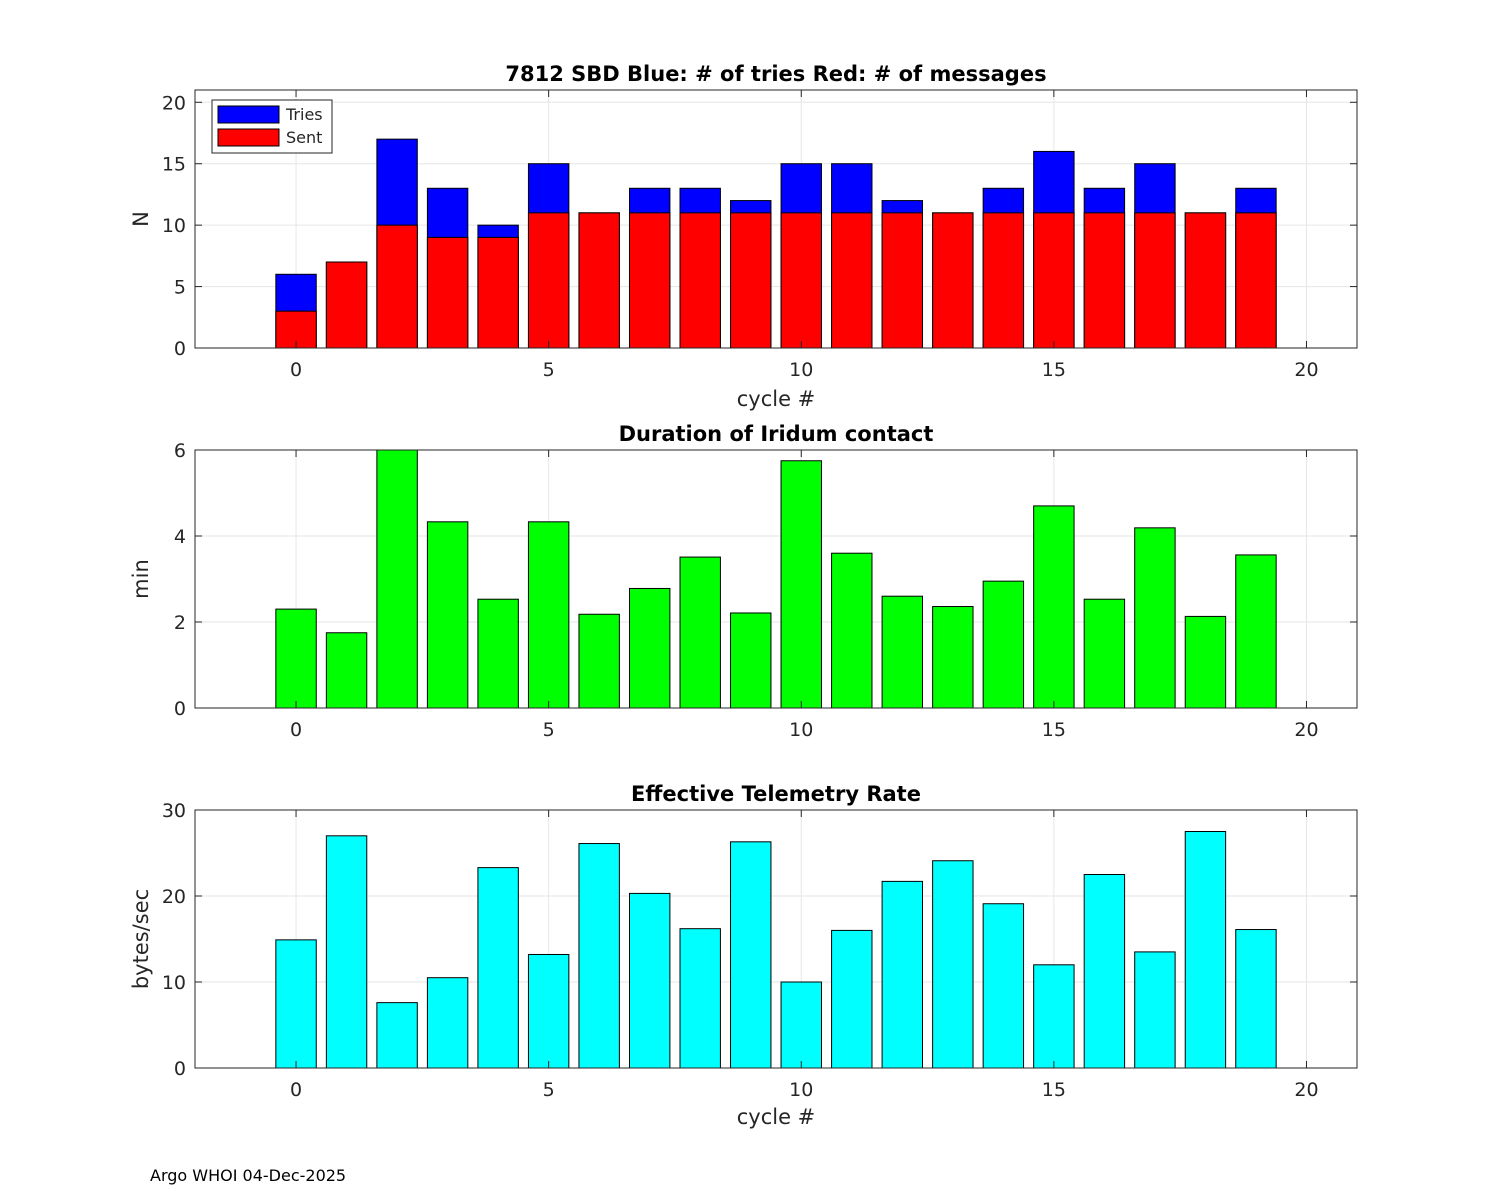  Describe the element at coordinates (549, 730) in the screenshot. I see `panel2-xtick-label: 5` at that location.